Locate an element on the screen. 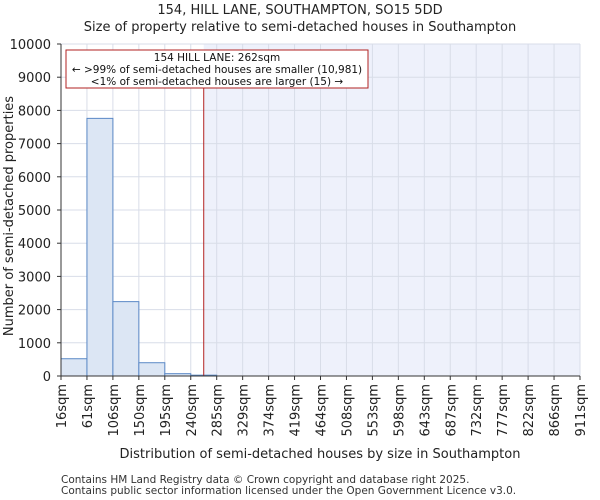  x-tick-label: 240sqm is located at coordinates (192, 410).